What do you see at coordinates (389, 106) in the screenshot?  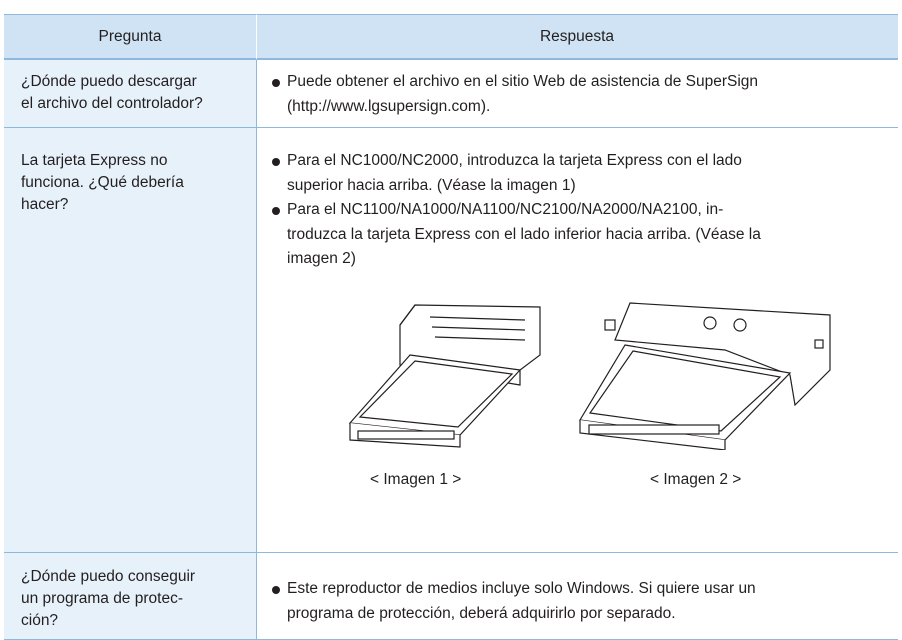 I see `answer-text: (http://www.lgsupersign.com).` at bounding box center [389, 106].